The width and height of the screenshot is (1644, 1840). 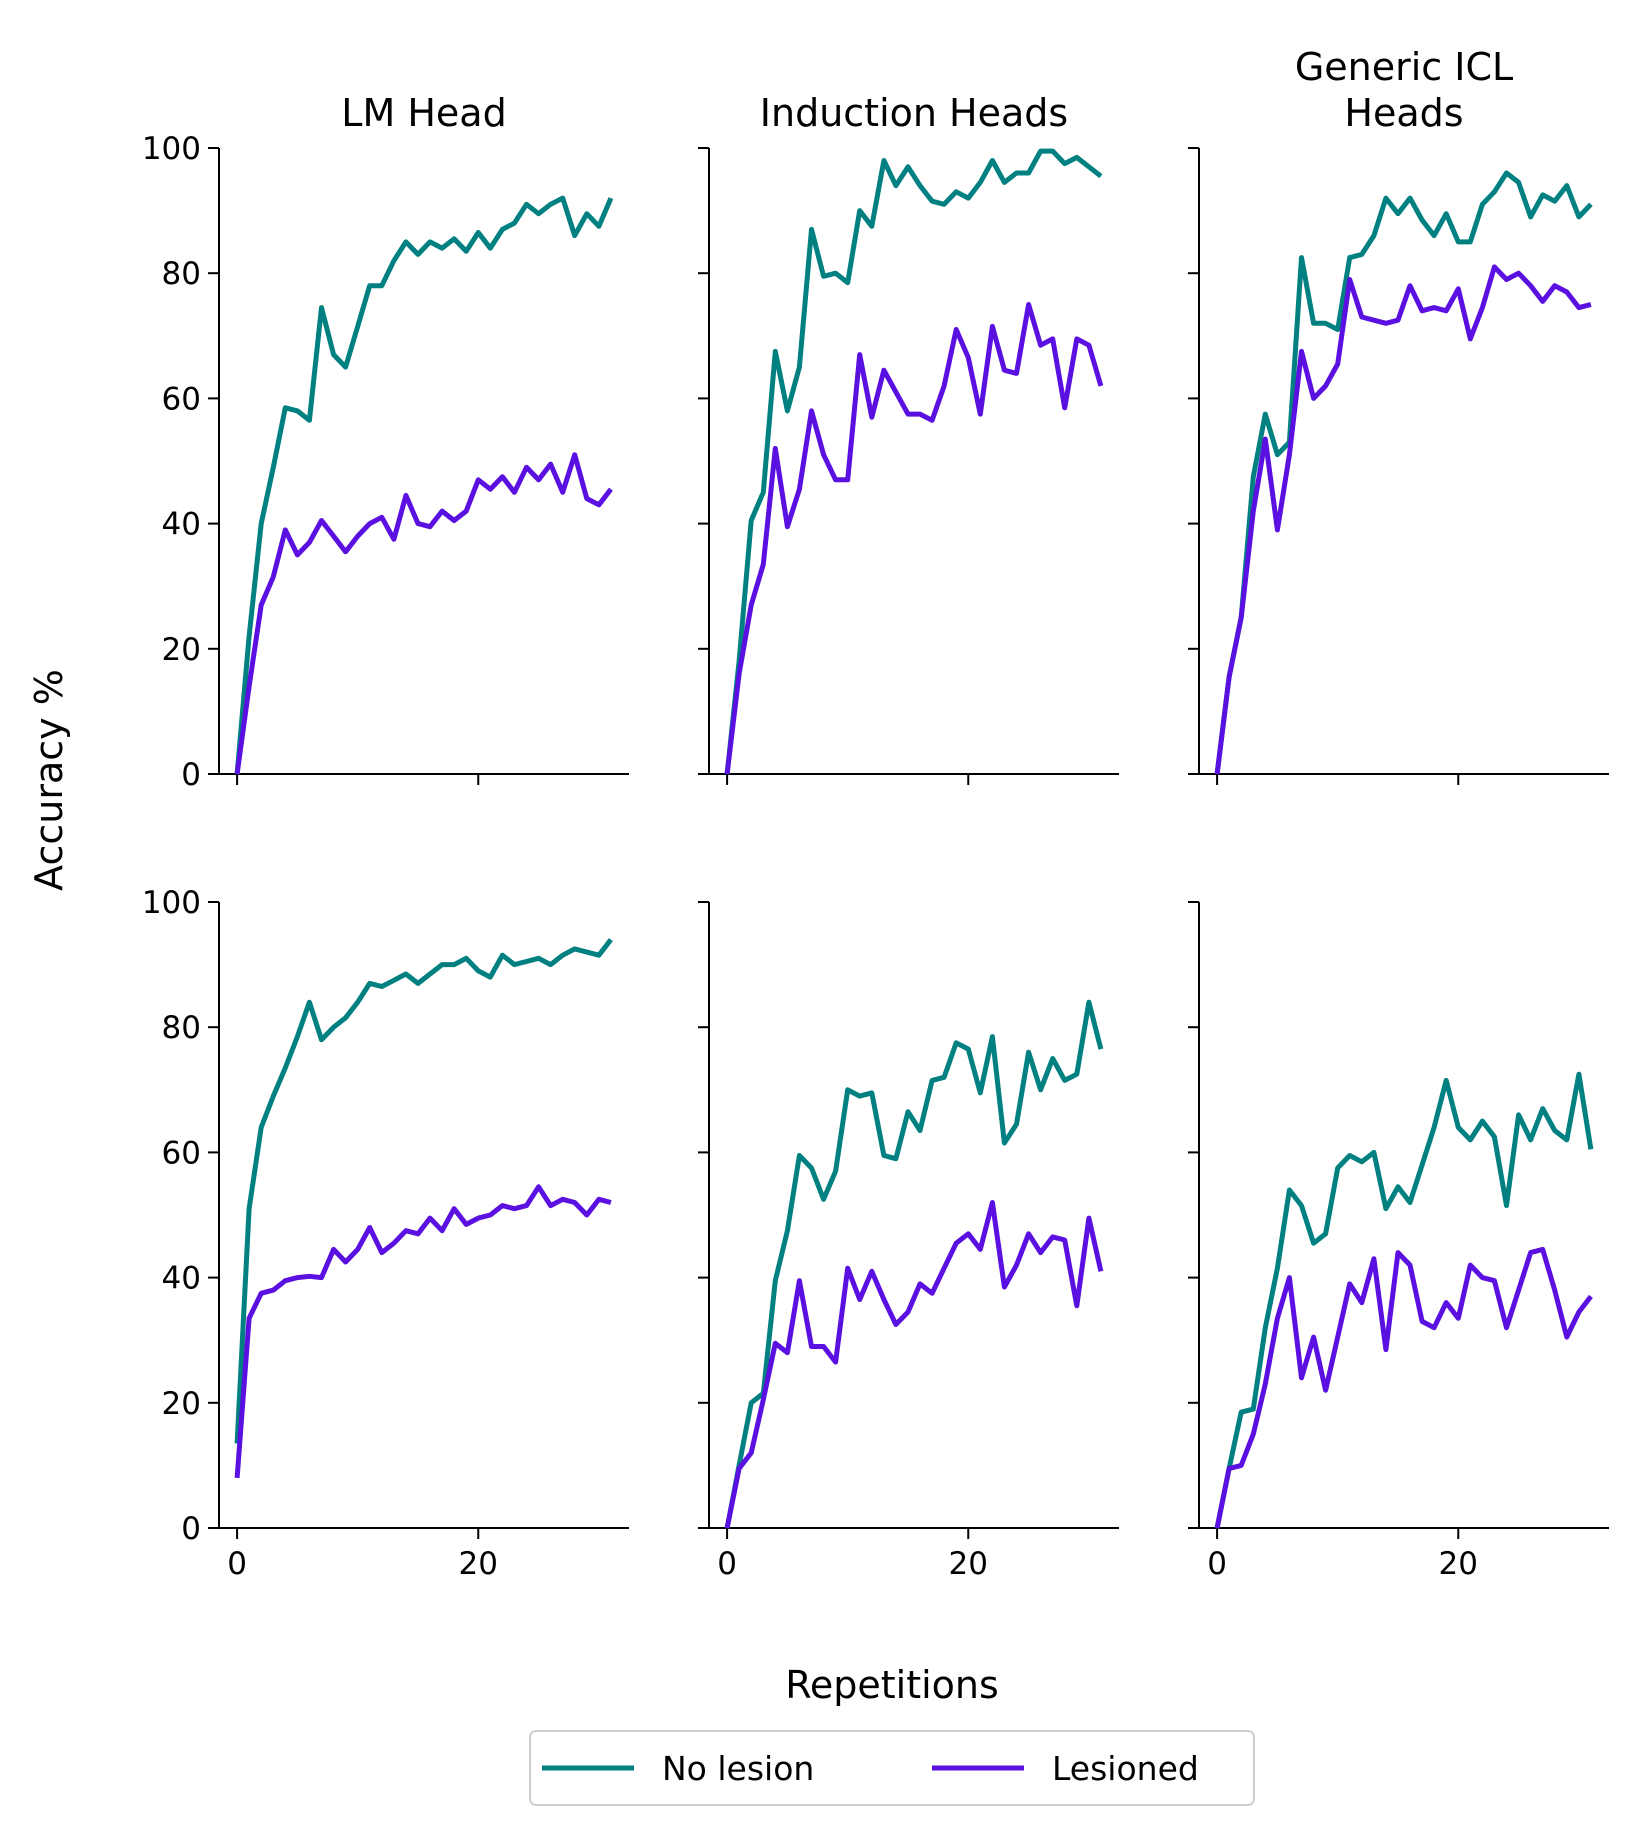 I want to click on legend-label-no-lesion: No lesion, so click(x=738, y=1768).